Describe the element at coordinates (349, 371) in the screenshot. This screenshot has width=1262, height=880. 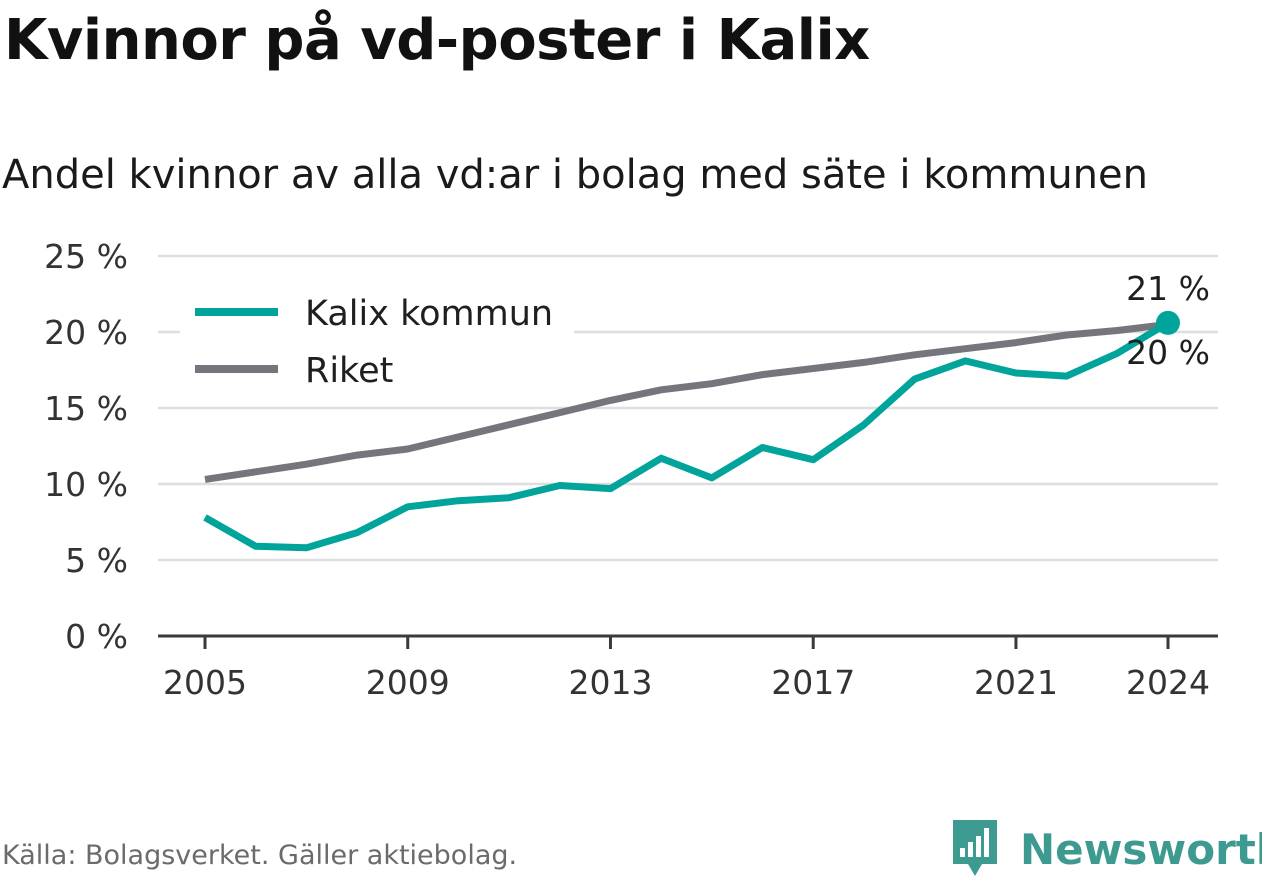
I see `legend-label: Riket` at that location.